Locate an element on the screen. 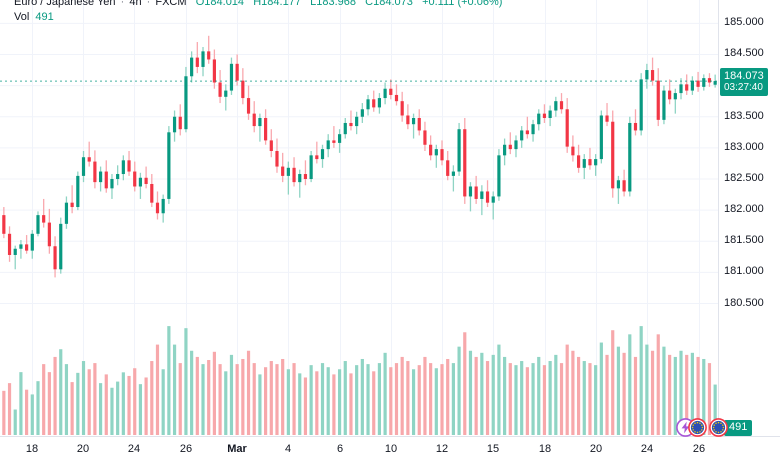 Image resolution: width=780 pixels, height=471 pixels. price-axis-border is located at coordinates (718, 218).